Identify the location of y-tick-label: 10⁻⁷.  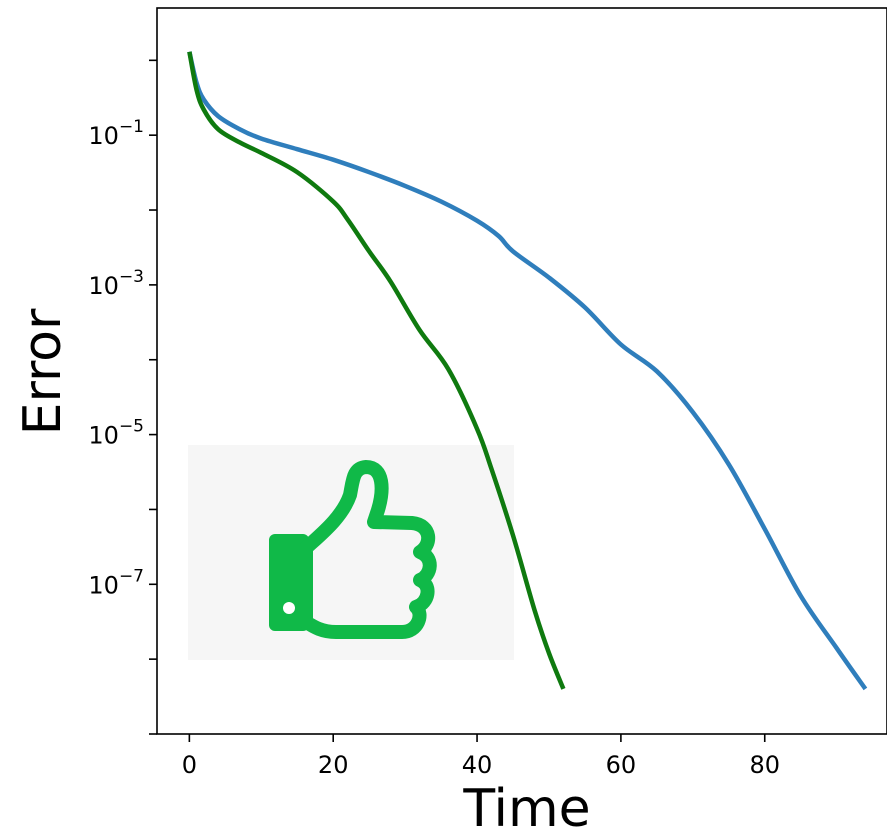
(116, 582).